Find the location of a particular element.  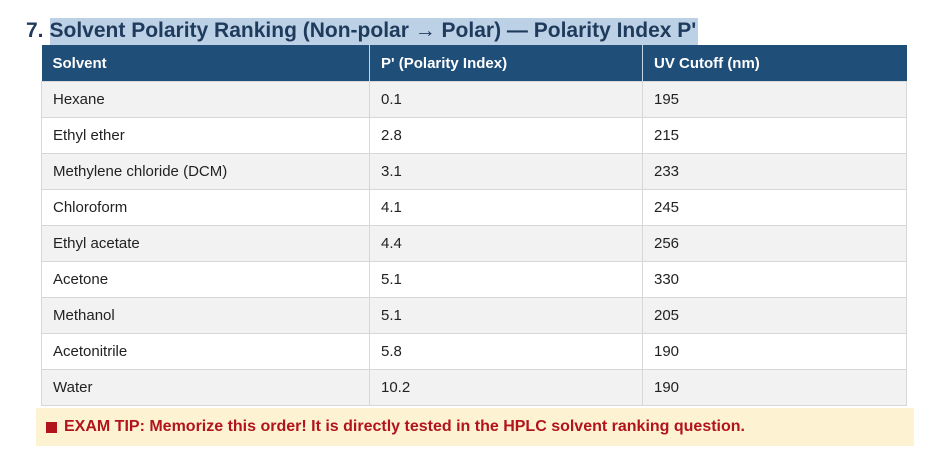

section-number: 7. is located at coordinates (35, 30).